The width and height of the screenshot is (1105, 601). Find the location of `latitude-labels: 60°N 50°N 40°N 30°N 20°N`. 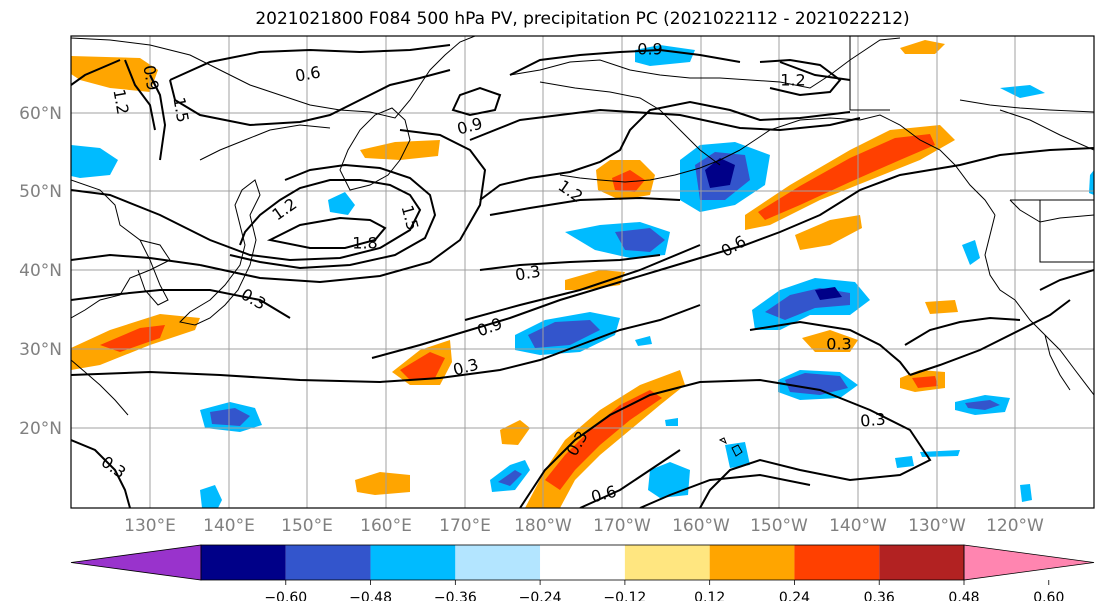

latitude-labels: 60°N 50°N 40°N 30°N 20°N is located at coordinates (40, 271).